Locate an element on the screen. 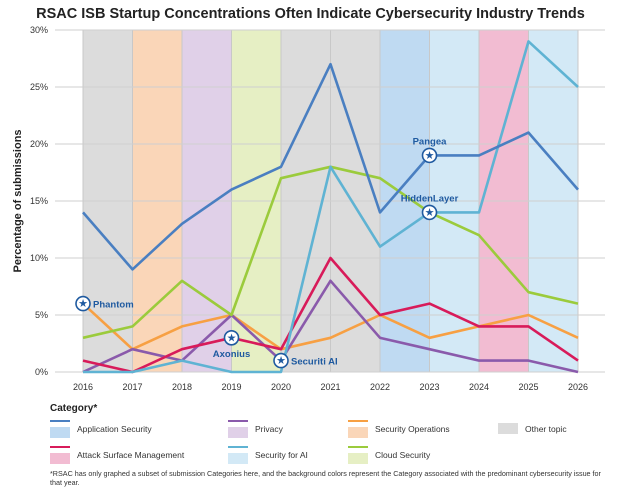 This screenshot has width=621, height=492. annotation-securiti-ai: ★ Securiti AI is located at coordinates (305, 360).